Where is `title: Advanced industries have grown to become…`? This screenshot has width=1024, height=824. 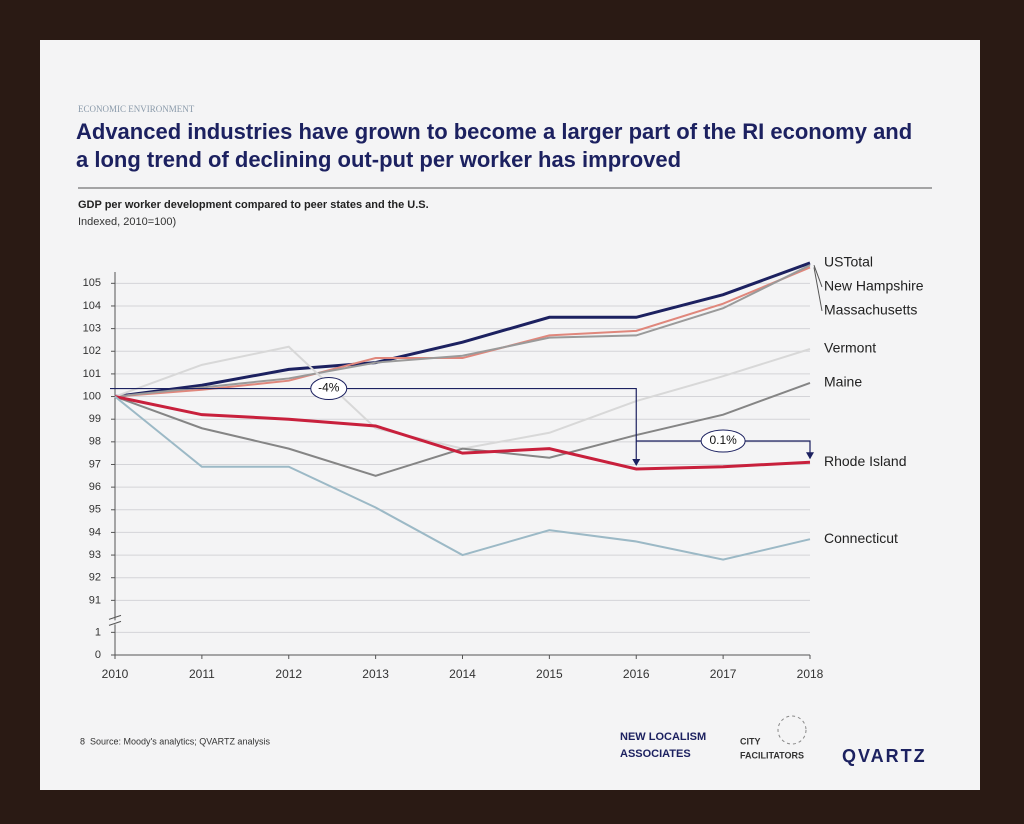 title: Advanced industries have grown to become… is located at coordinates (494, 145).